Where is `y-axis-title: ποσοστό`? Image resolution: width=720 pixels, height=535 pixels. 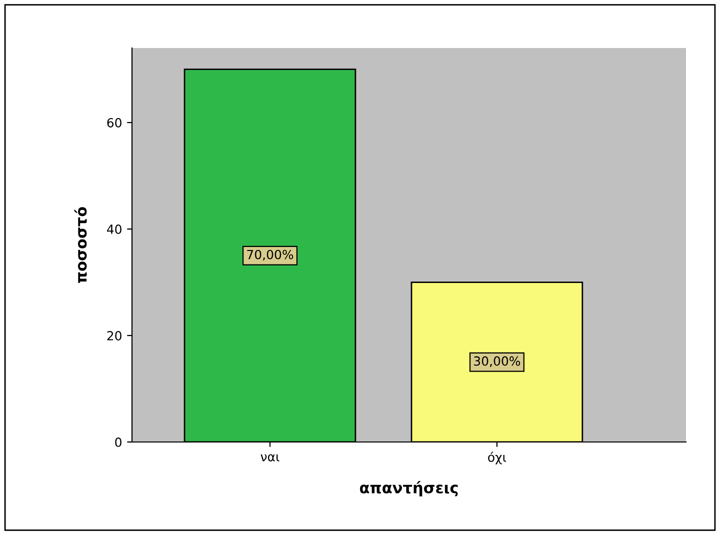 y-axis-title: ποσοστό is located at coordinates (80, 245).